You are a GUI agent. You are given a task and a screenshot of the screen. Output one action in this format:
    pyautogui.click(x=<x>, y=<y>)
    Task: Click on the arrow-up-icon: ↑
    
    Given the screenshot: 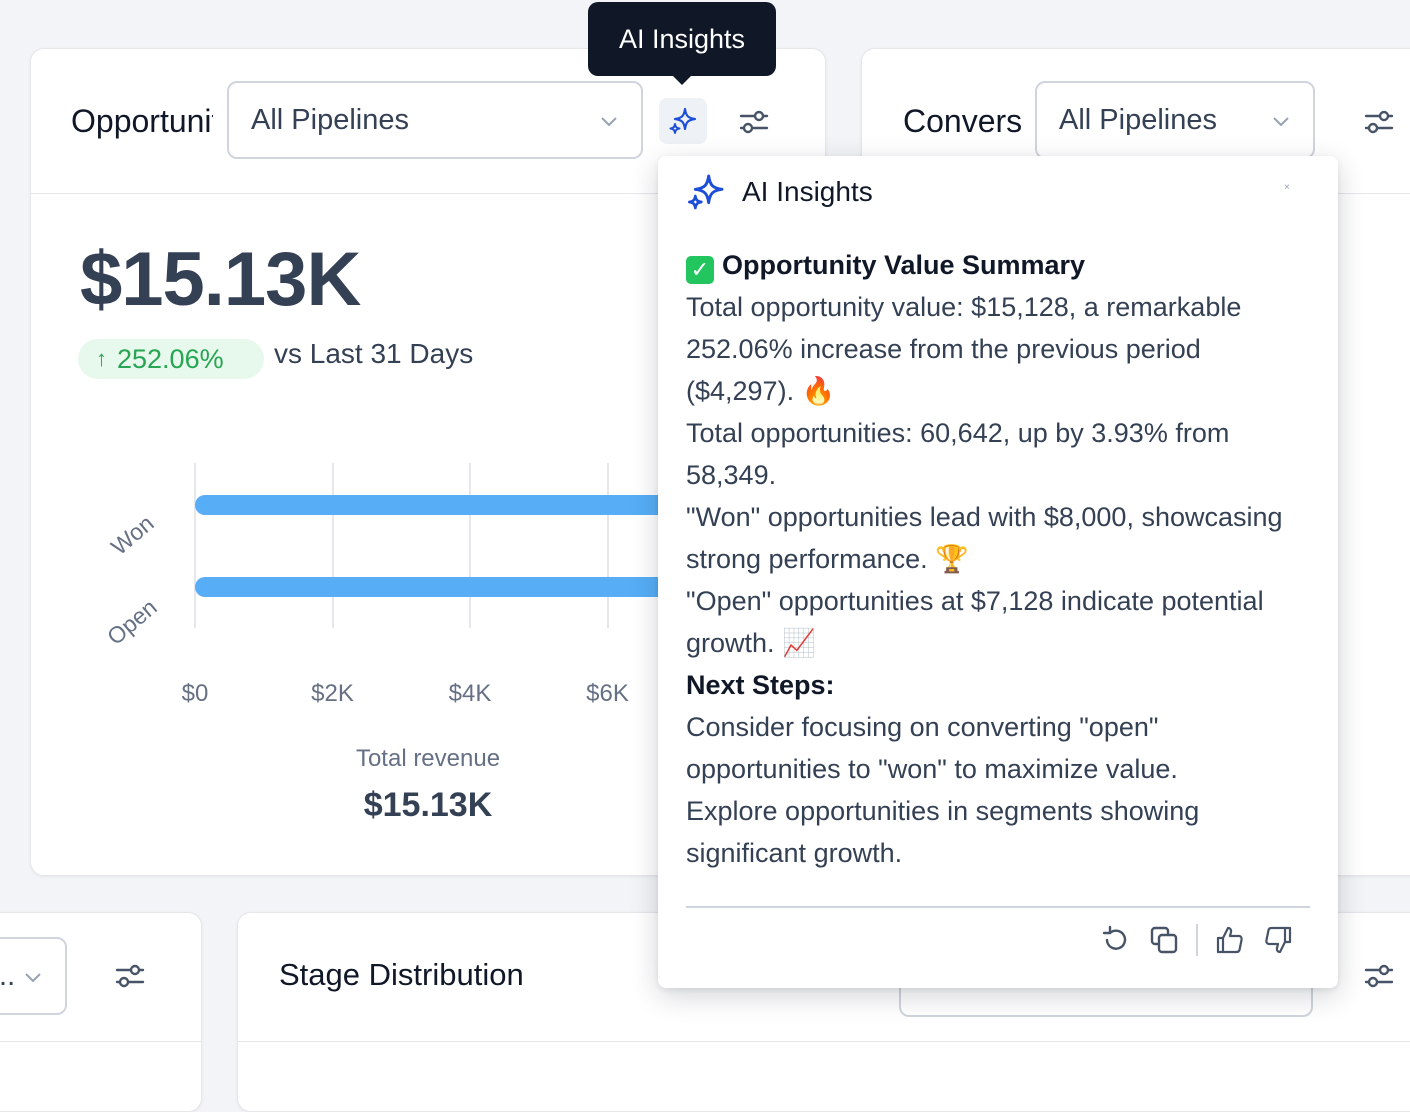 What is the action you would take?
    pyautogui.click(x=101, y=358)
    